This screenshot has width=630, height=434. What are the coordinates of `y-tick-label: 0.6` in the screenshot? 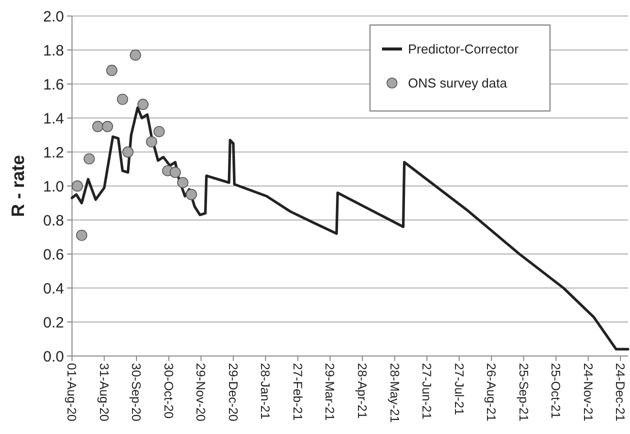 It's located at (53, 255).